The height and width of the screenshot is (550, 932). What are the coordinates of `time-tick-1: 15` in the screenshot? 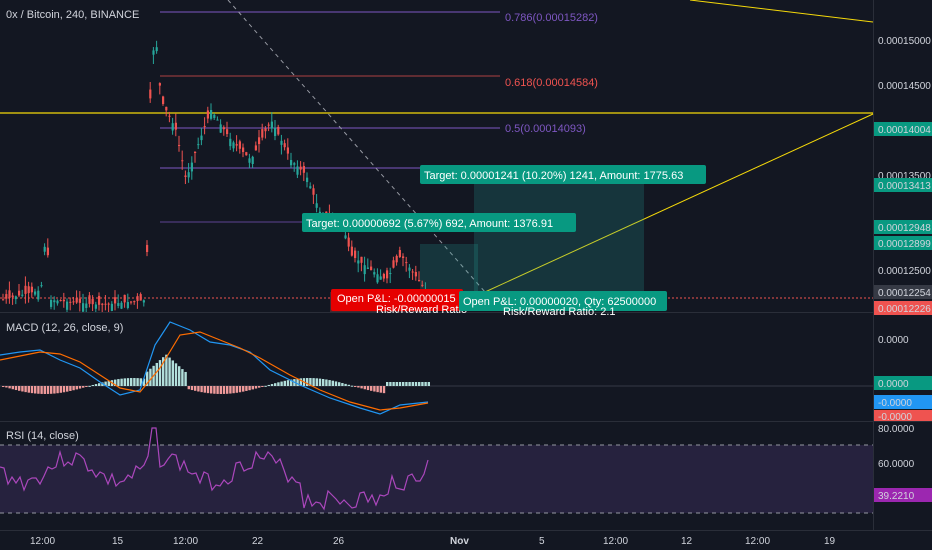 It's located at (118, 541).